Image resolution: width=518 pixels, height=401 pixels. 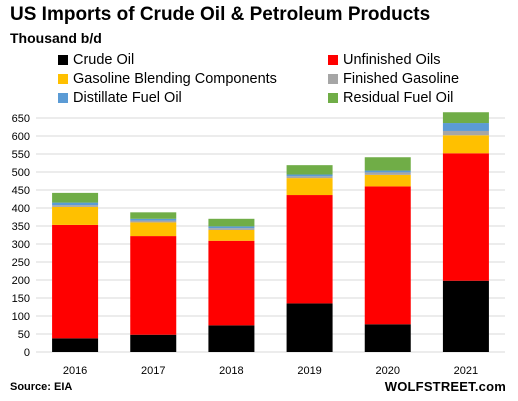 I want to click on legend-item: Finished Gasoline, so click(x=393, y=79).